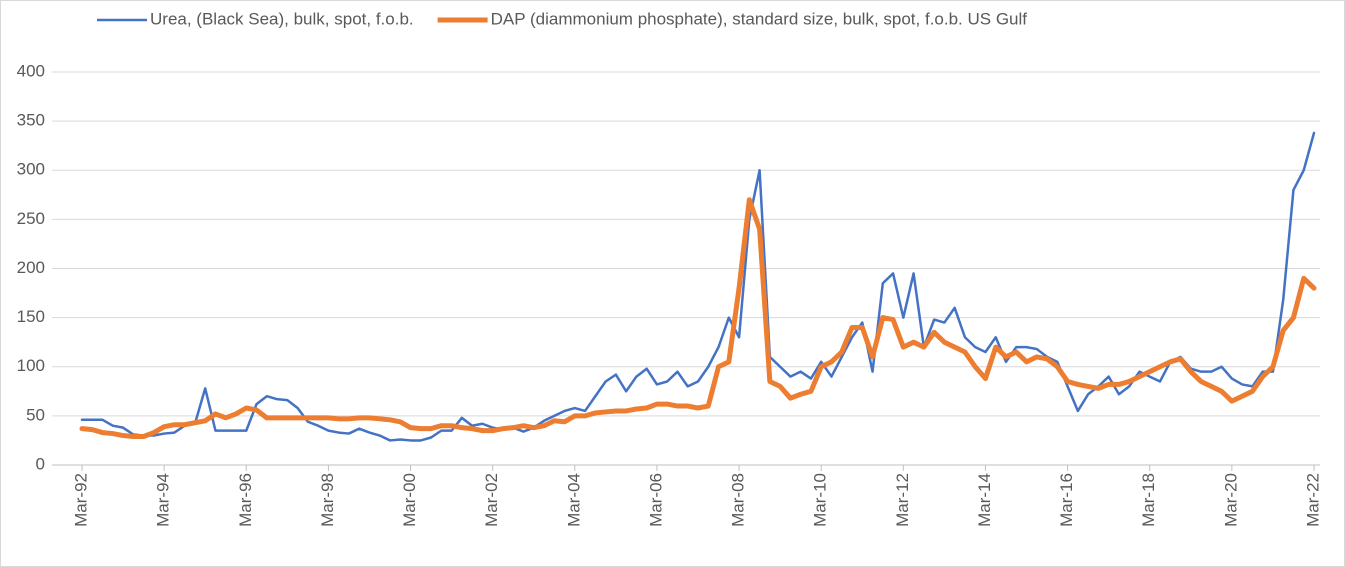  What do you see at coordinates (31, 267) in the screenshot?
I see `y-tick-label: 200` at bounding box center [31, 267].